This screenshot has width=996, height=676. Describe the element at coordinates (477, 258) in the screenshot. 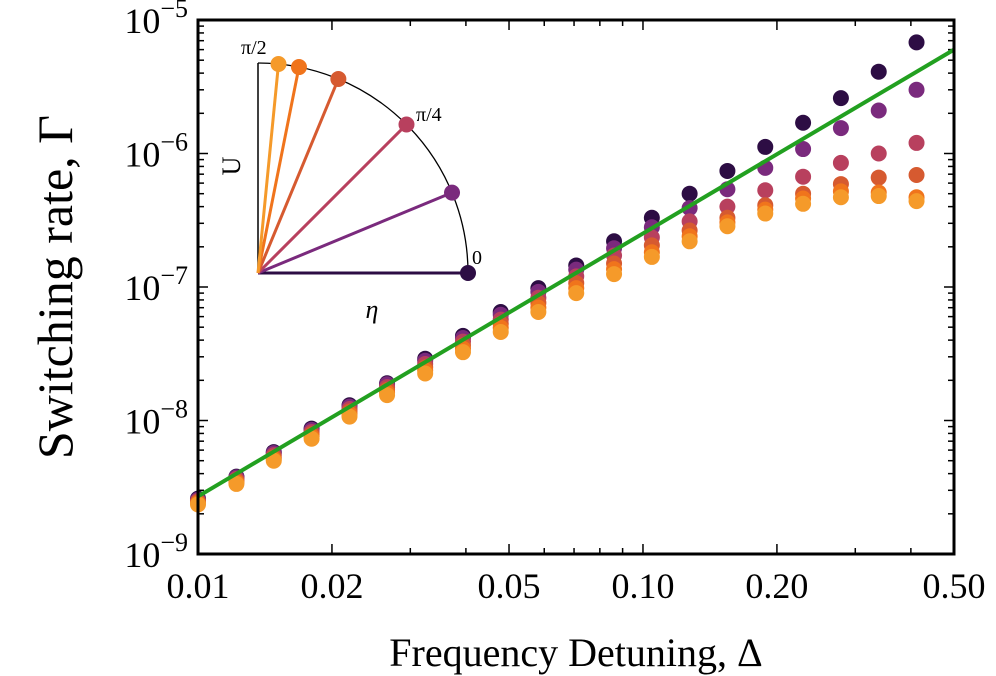

I see `inset-label-zero: 0` at that location.